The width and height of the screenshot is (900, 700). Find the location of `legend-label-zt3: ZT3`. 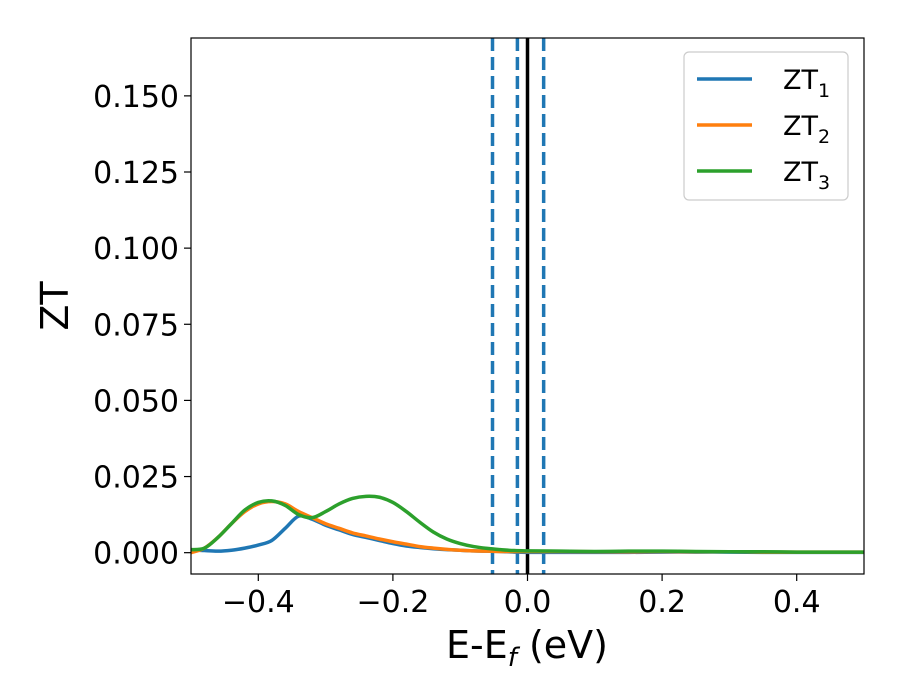

legend-label-zt3: ZT3 is located at coordinates (806, 175).